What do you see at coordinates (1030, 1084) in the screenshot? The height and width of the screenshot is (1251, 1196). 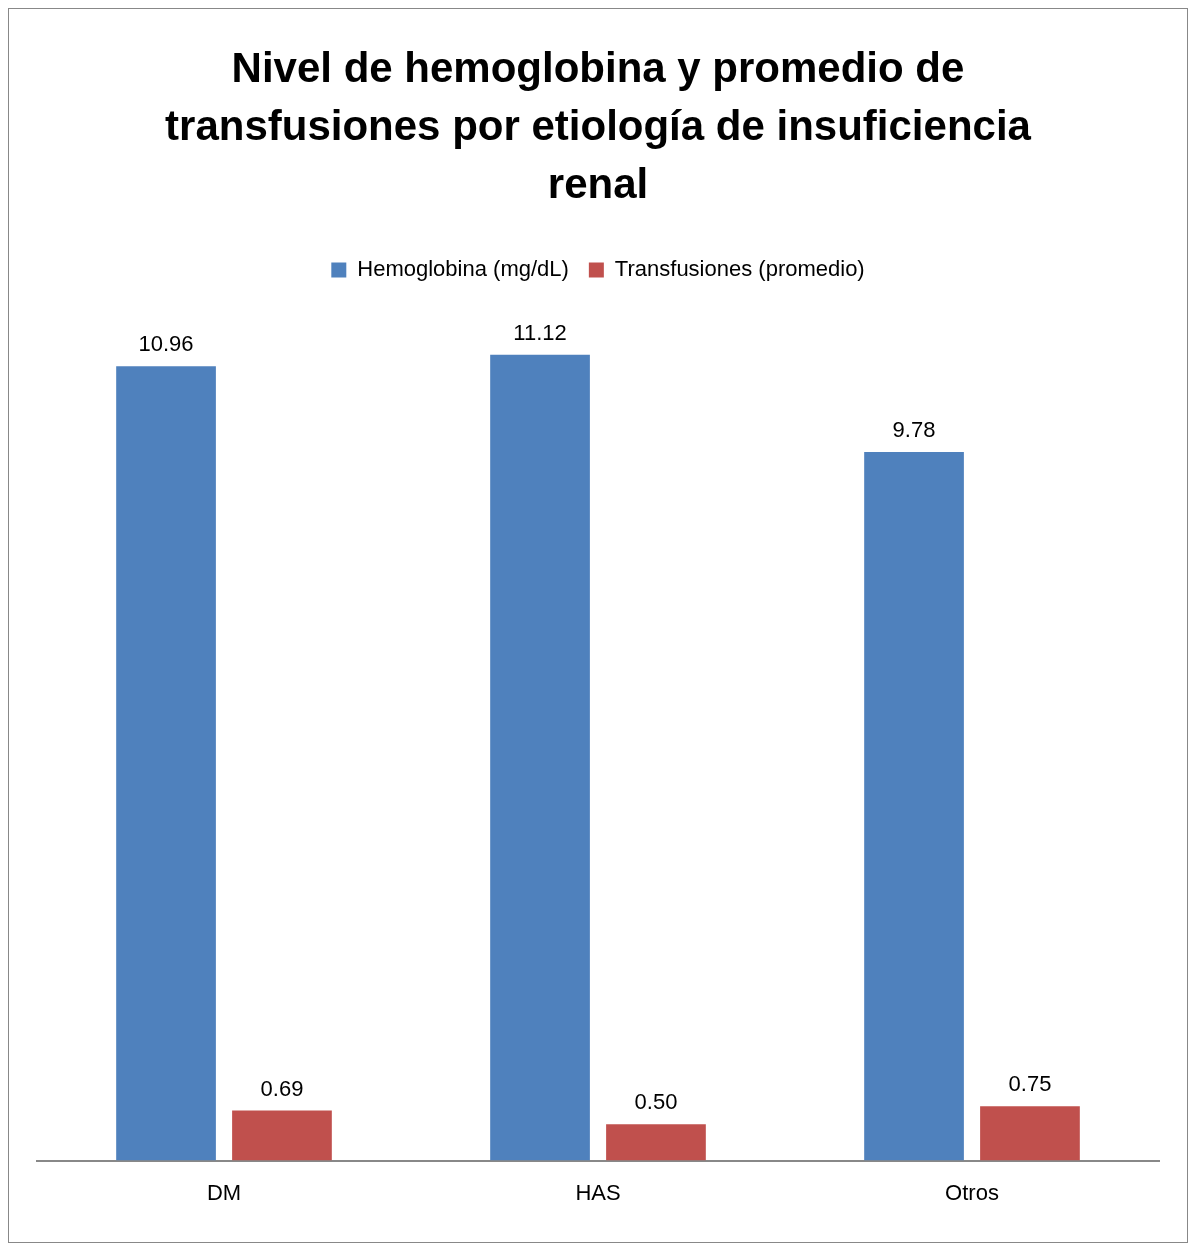 I see `data-label: 0.75` at bounding box center [1030, 1084].